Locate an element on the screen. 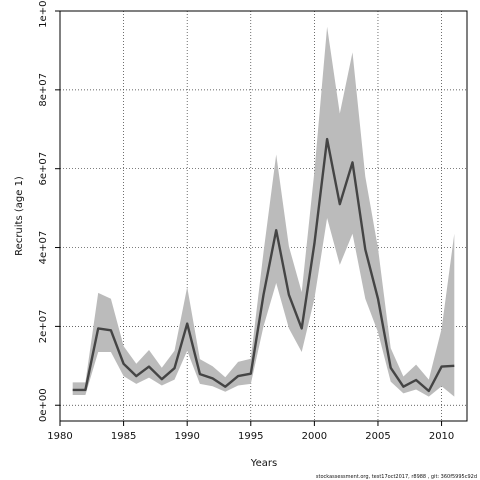  x-tick-label: 2010 is located at coordinates (441, 436).